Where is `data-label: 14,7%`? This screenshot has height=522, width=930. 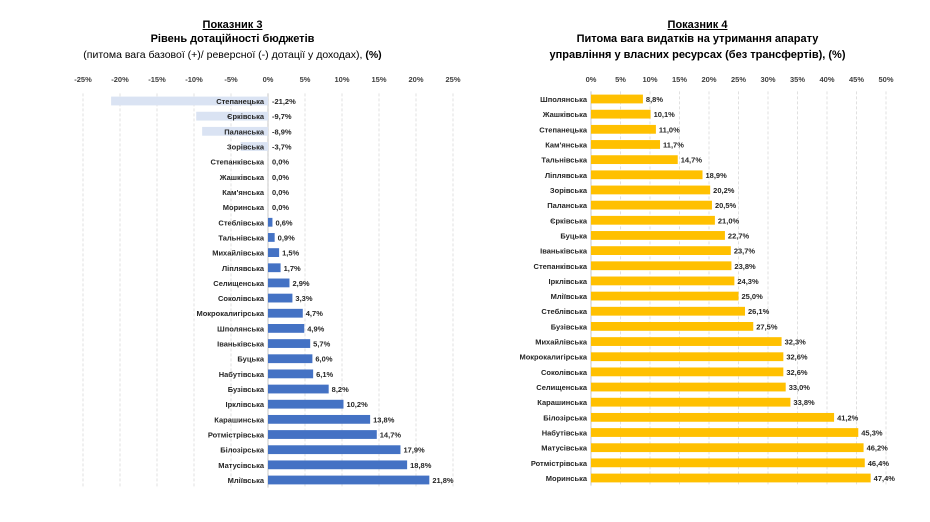
data-label: 14,7% is located at coordinates (391, 435).